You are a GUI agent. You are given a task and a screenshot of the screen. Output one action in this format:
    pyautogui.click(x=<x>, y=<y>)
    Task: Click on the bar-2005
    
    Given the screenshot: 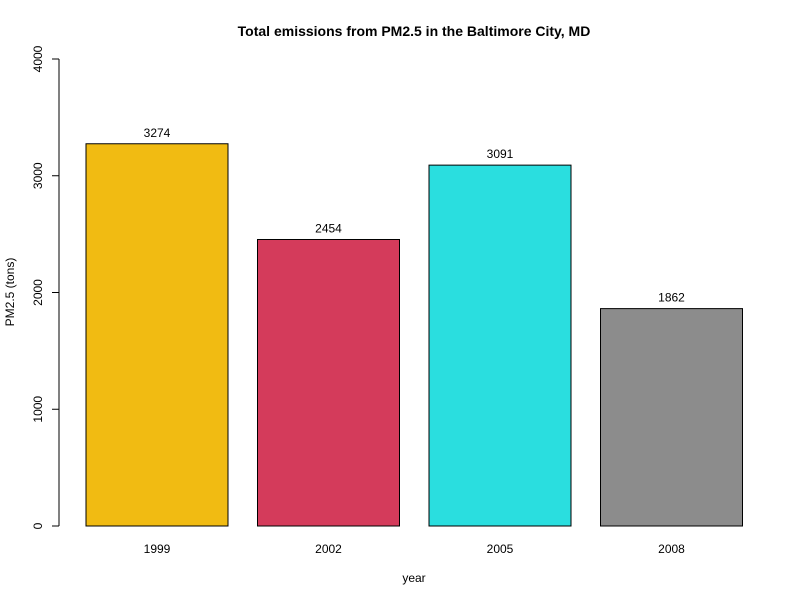 What is the action you would take?
    pyautogui.click(x=500, y=345)
    